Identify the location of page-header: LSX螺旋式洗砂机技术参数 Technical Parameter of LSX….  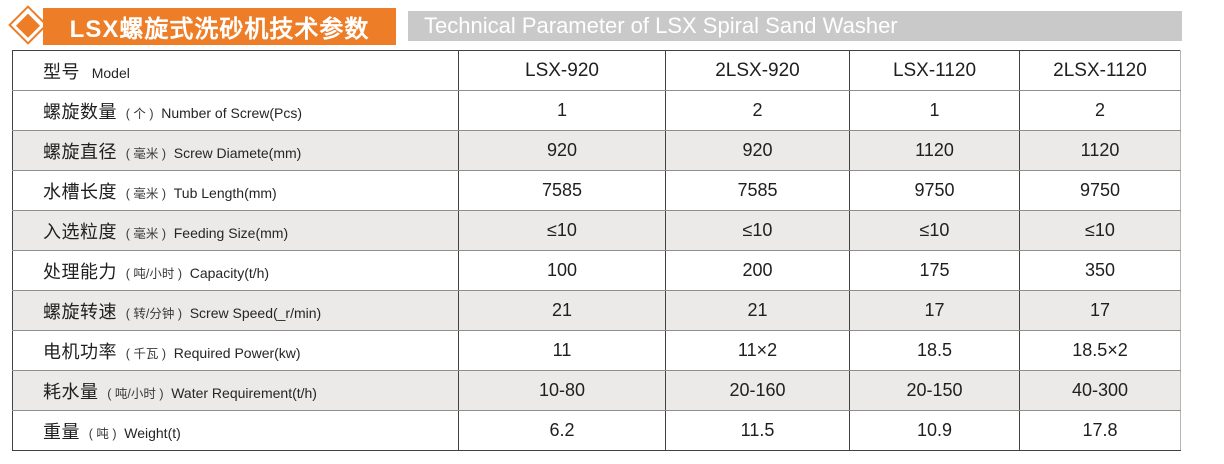
(612, 25).